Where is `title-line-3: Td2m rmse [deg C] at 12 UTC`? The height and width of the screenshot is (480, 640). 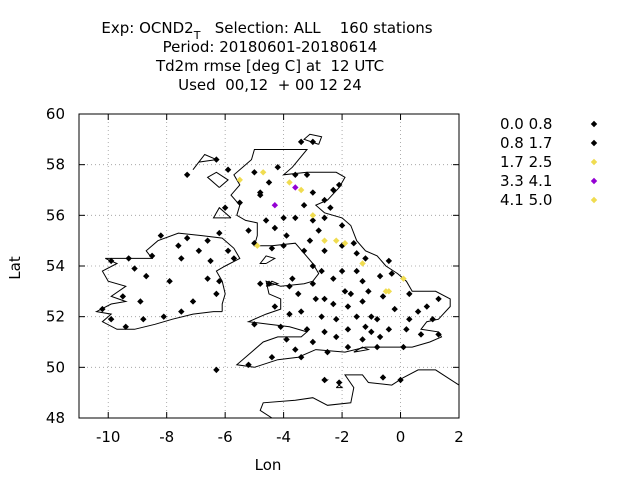
title-line-3: Td2m rmse [deg C] at 12 UTC is located at coordinates (269, 66).